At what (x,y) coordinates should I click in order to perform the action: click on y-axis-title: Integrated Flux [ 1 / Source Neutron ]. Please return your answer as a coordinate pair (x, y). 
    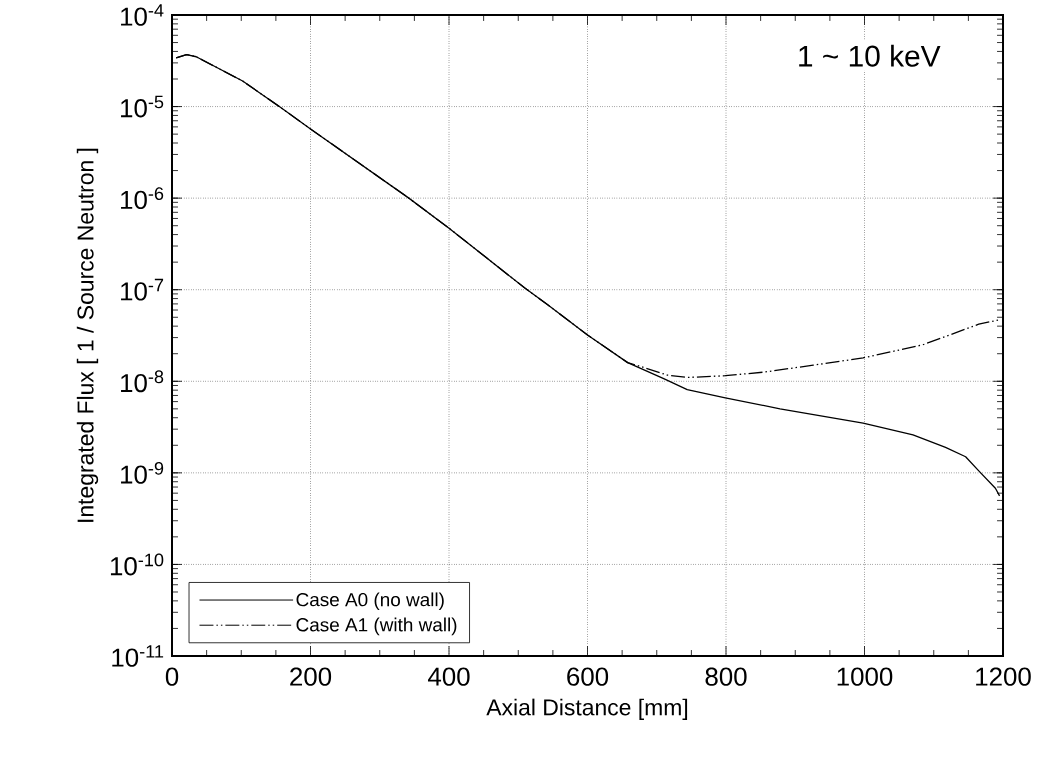
    Looking at the image, I should click on (87, 335).